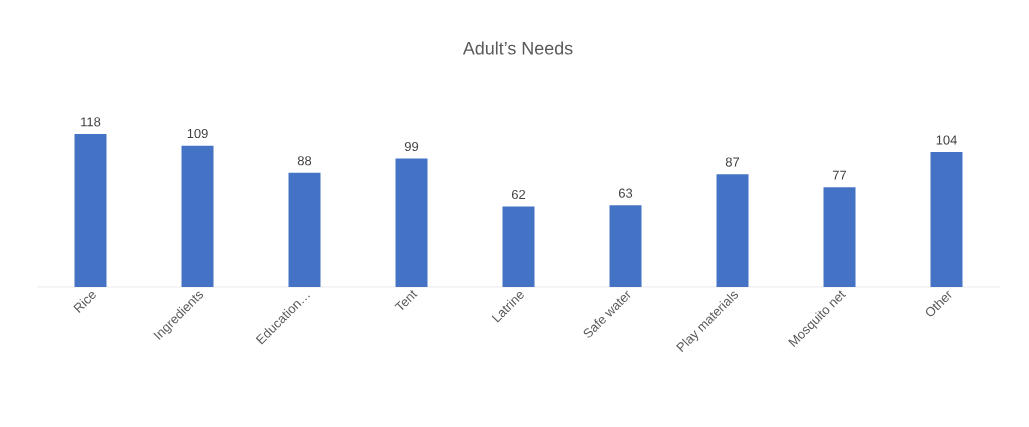 This screenshot has height=427, width=1029. I want to click on x-tick-label: Rice, so click(84, 302).